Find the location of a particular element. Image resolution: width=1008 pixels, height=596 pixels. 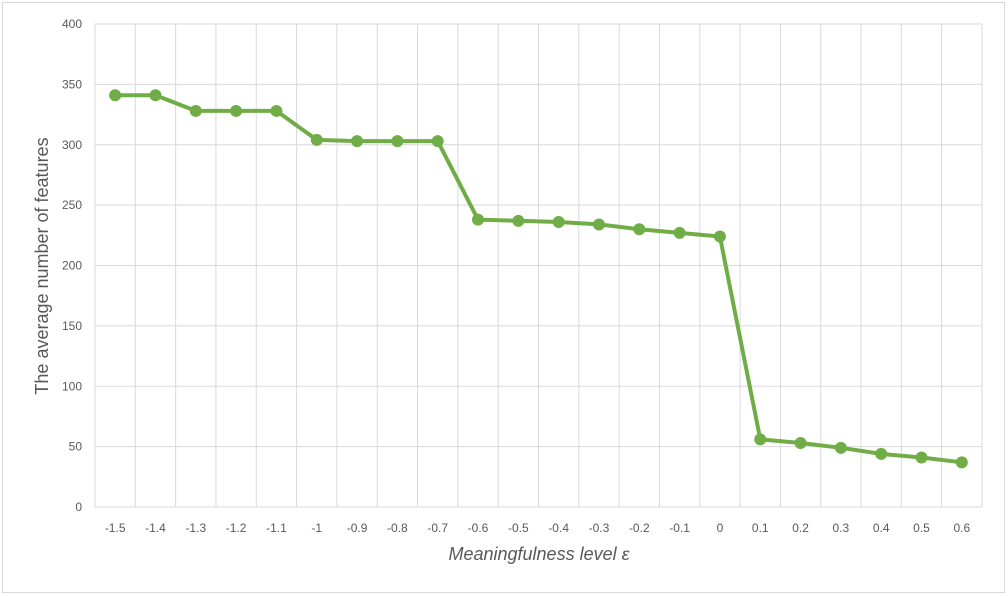

x-tick-label: -0.5 is located at coordinates (518, 528).